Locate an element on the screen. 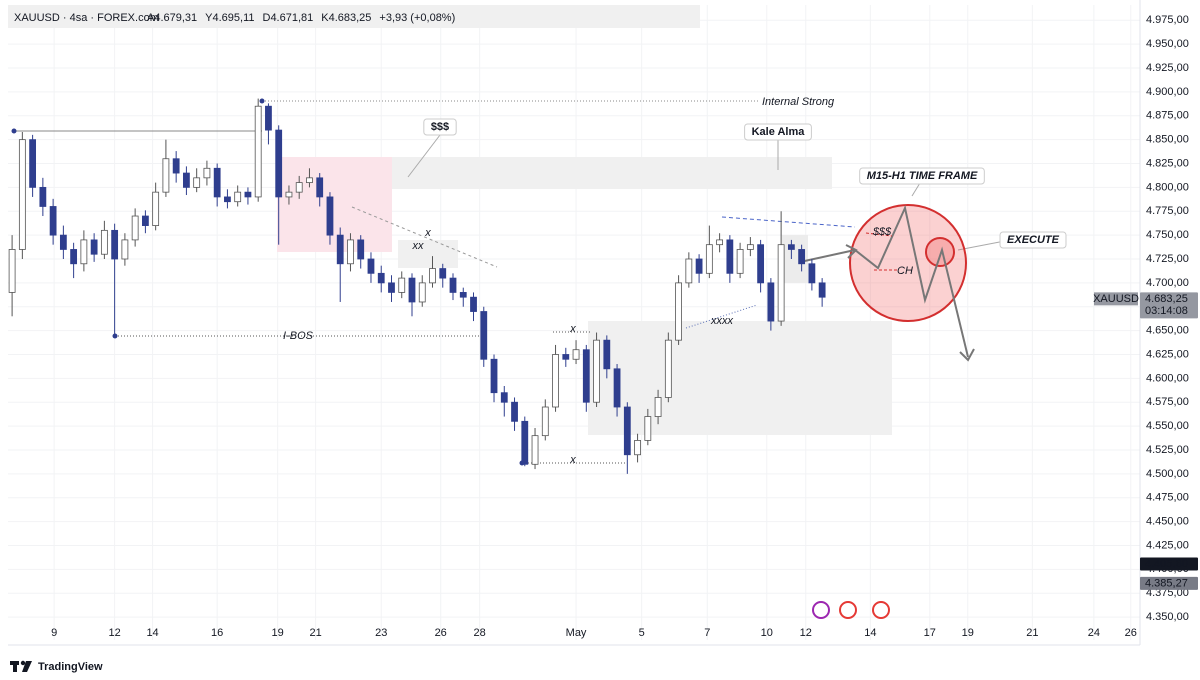  x-tick-label: 28 is located at coordinates (480, 633).